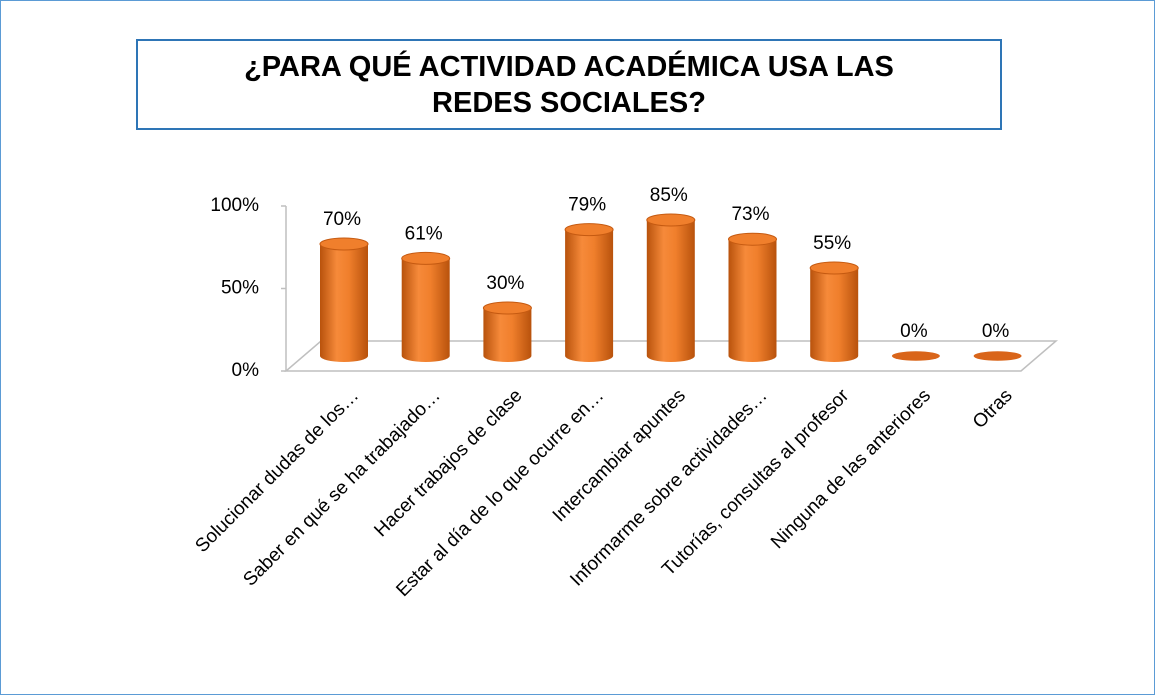  I want to click on value-label: 85%, so click(669, 195).